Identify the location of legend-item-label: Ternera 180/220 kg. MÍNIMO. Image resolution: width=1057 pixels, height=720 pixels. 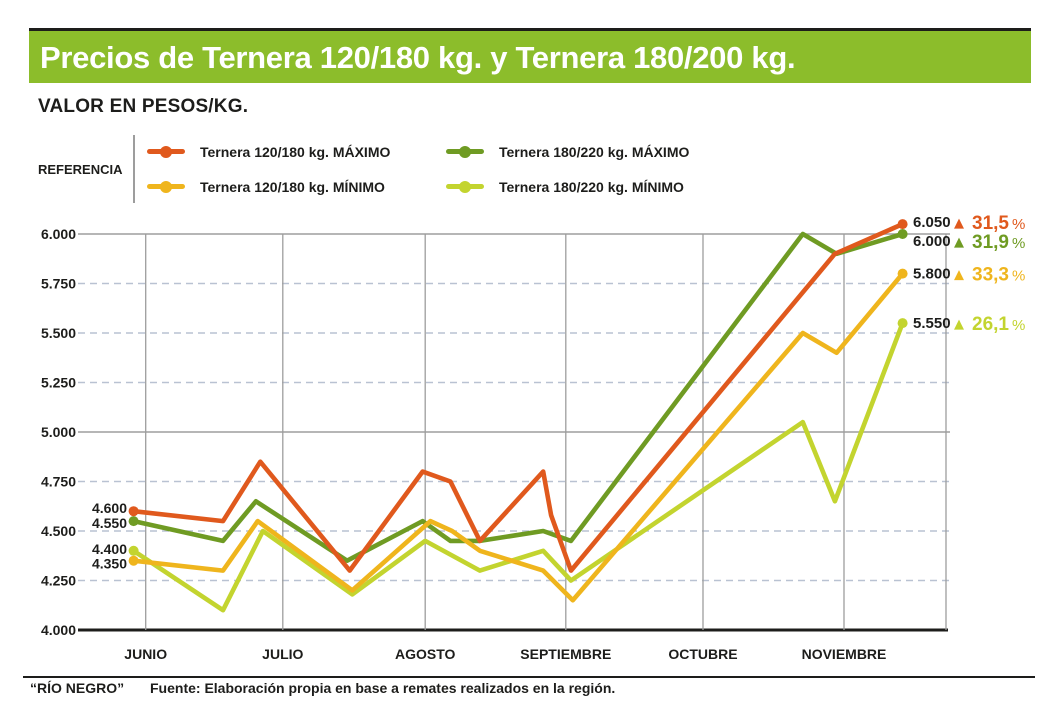
(591, 186).